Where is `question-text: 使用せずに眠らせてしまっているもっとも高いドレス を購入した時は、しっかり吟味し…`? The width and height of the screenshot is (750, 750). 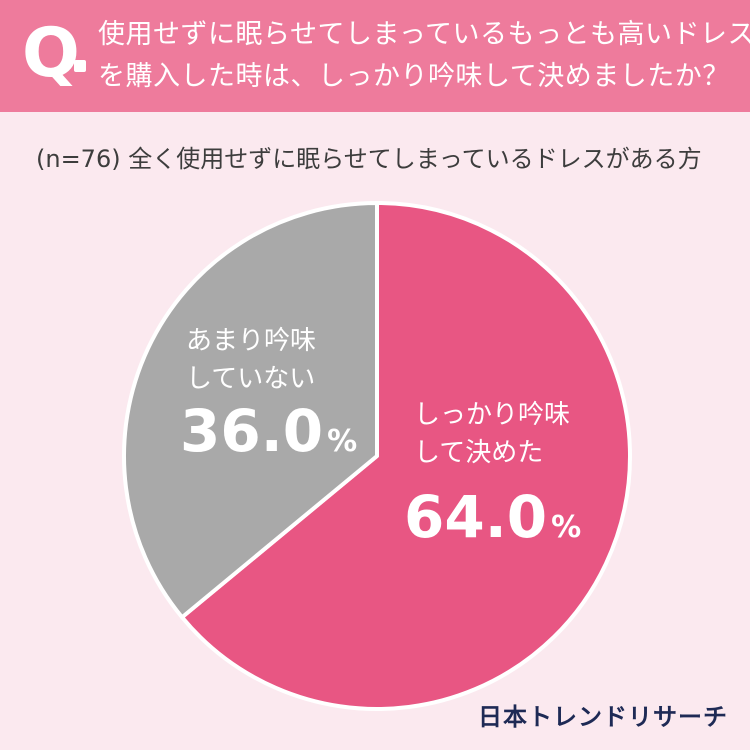
question-text: 使用せずに眠らせてしまっているもっとも高いドレス を購入した時は、しっかり吟味し… is located at coordinates (424, 56).